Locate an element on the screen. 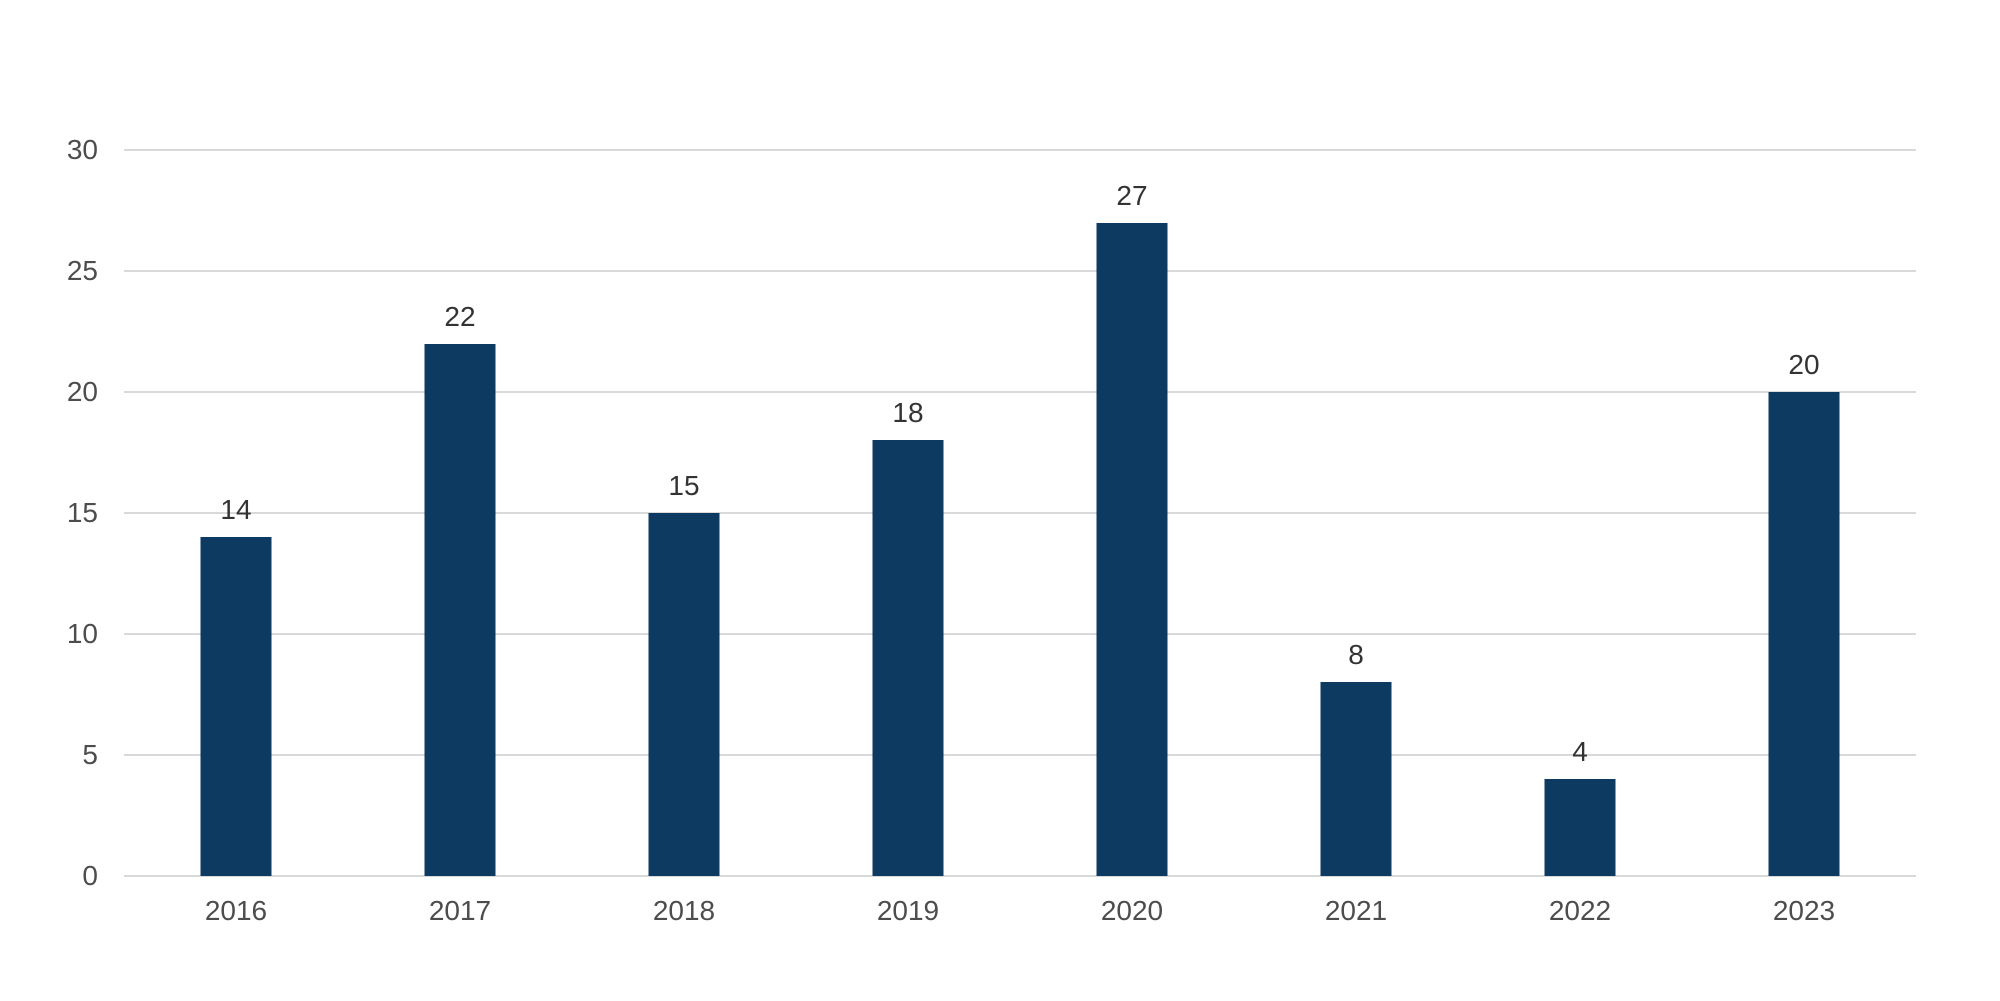  y-tick-label: 25 is located at coordinates (82, 270).